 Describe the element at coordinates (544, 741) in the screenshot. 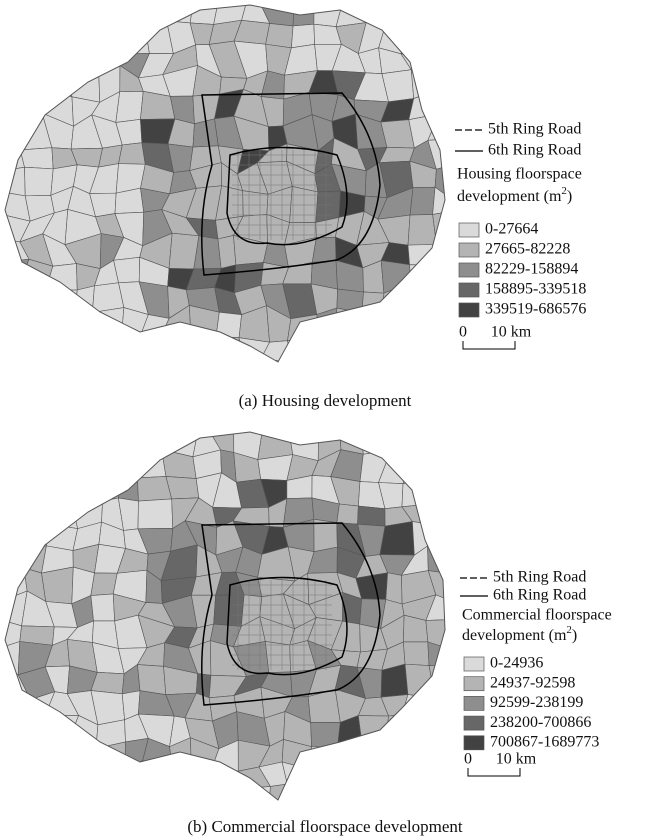

I see `legend-label: 700867-1689773` at that location.